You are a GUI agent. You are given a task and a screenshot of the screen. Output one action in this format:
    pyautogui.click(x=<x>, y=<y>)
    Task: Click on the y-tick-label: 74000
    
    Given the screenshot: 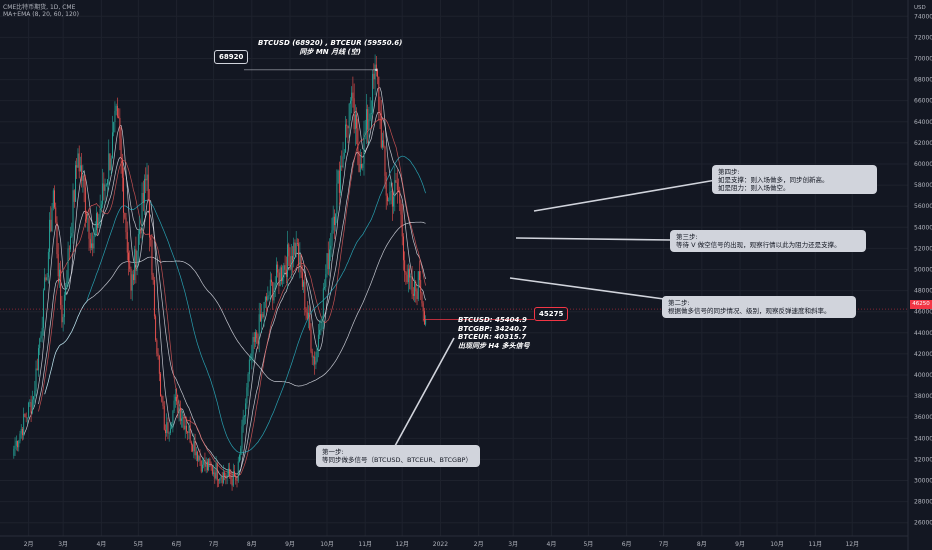 What is the action you would take?
    pyautogui.click(x=923, y=16)
    